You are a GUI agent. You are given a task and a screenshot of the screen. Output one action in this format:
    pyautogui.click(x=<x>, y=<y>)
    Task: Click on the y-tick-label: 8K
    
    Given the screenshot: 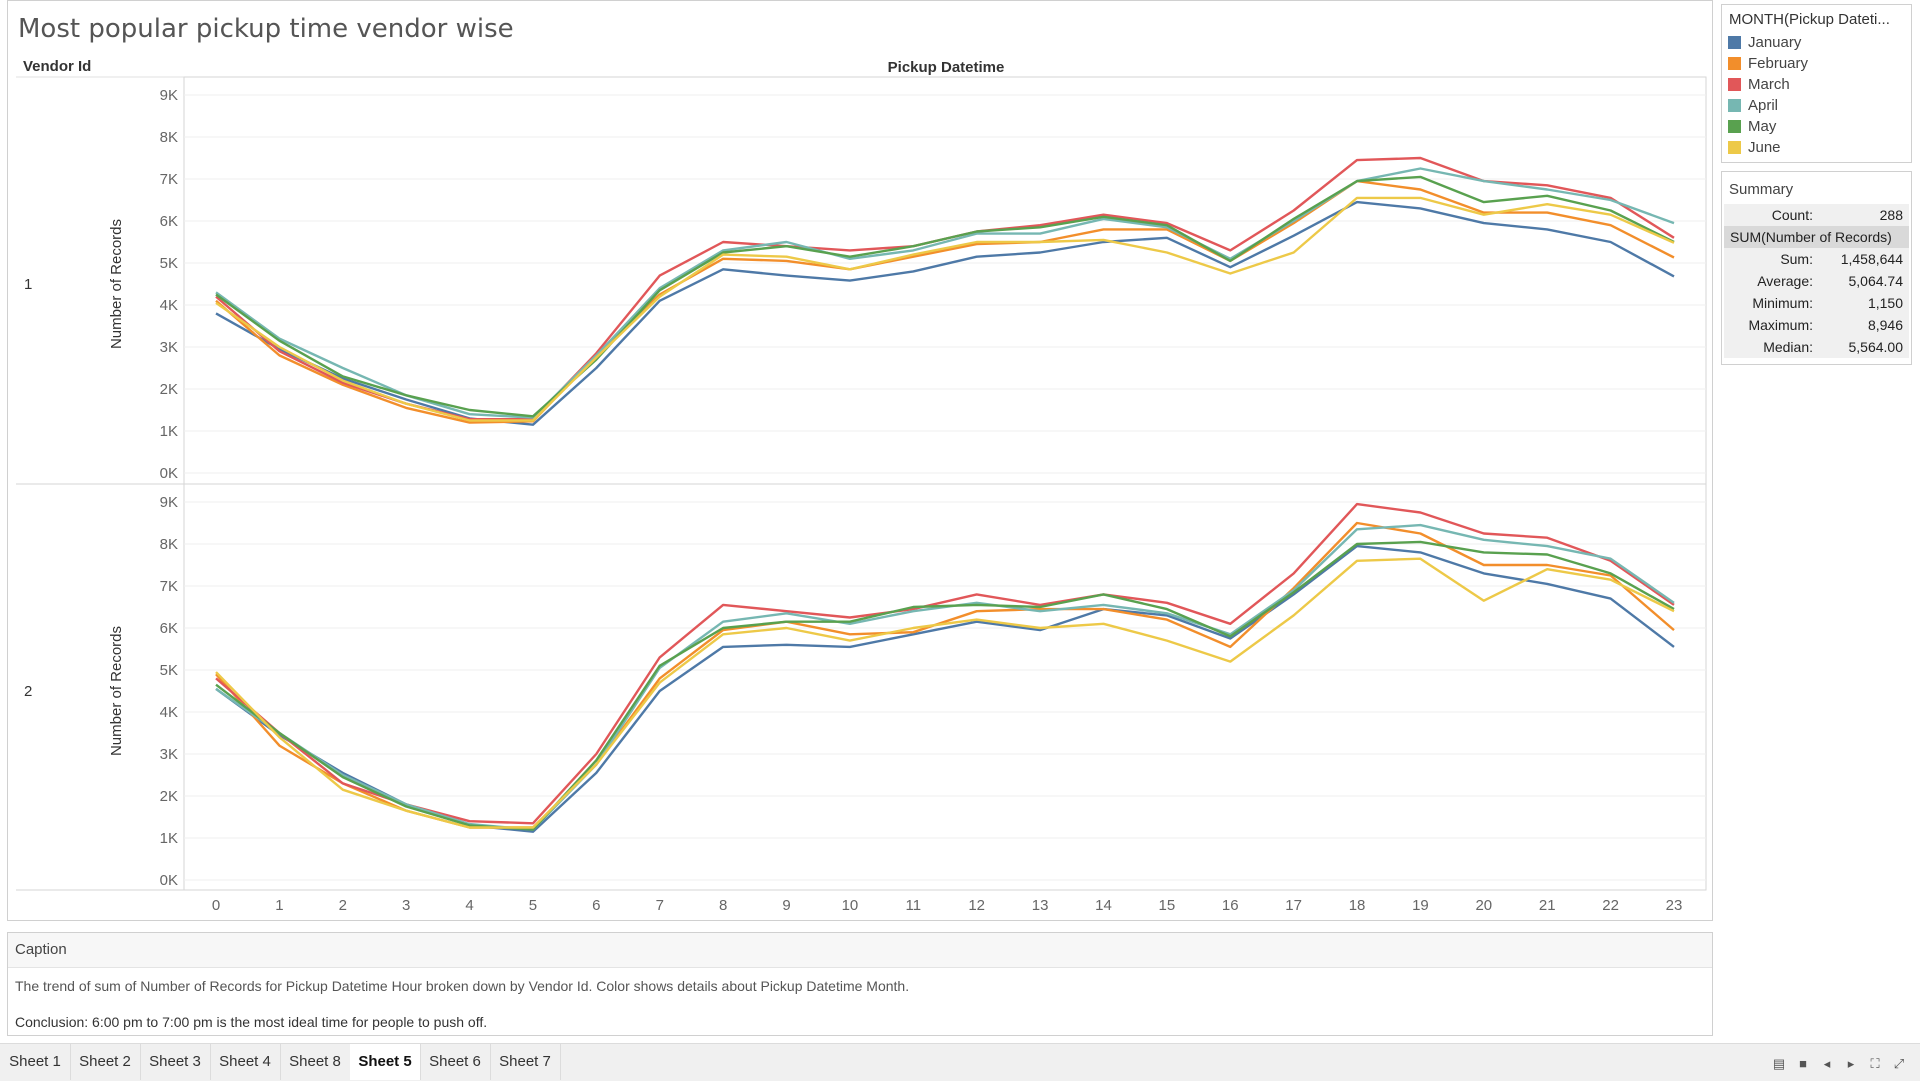 What is the action you would take?
    pyautogui.click(x=169, y=544)
    